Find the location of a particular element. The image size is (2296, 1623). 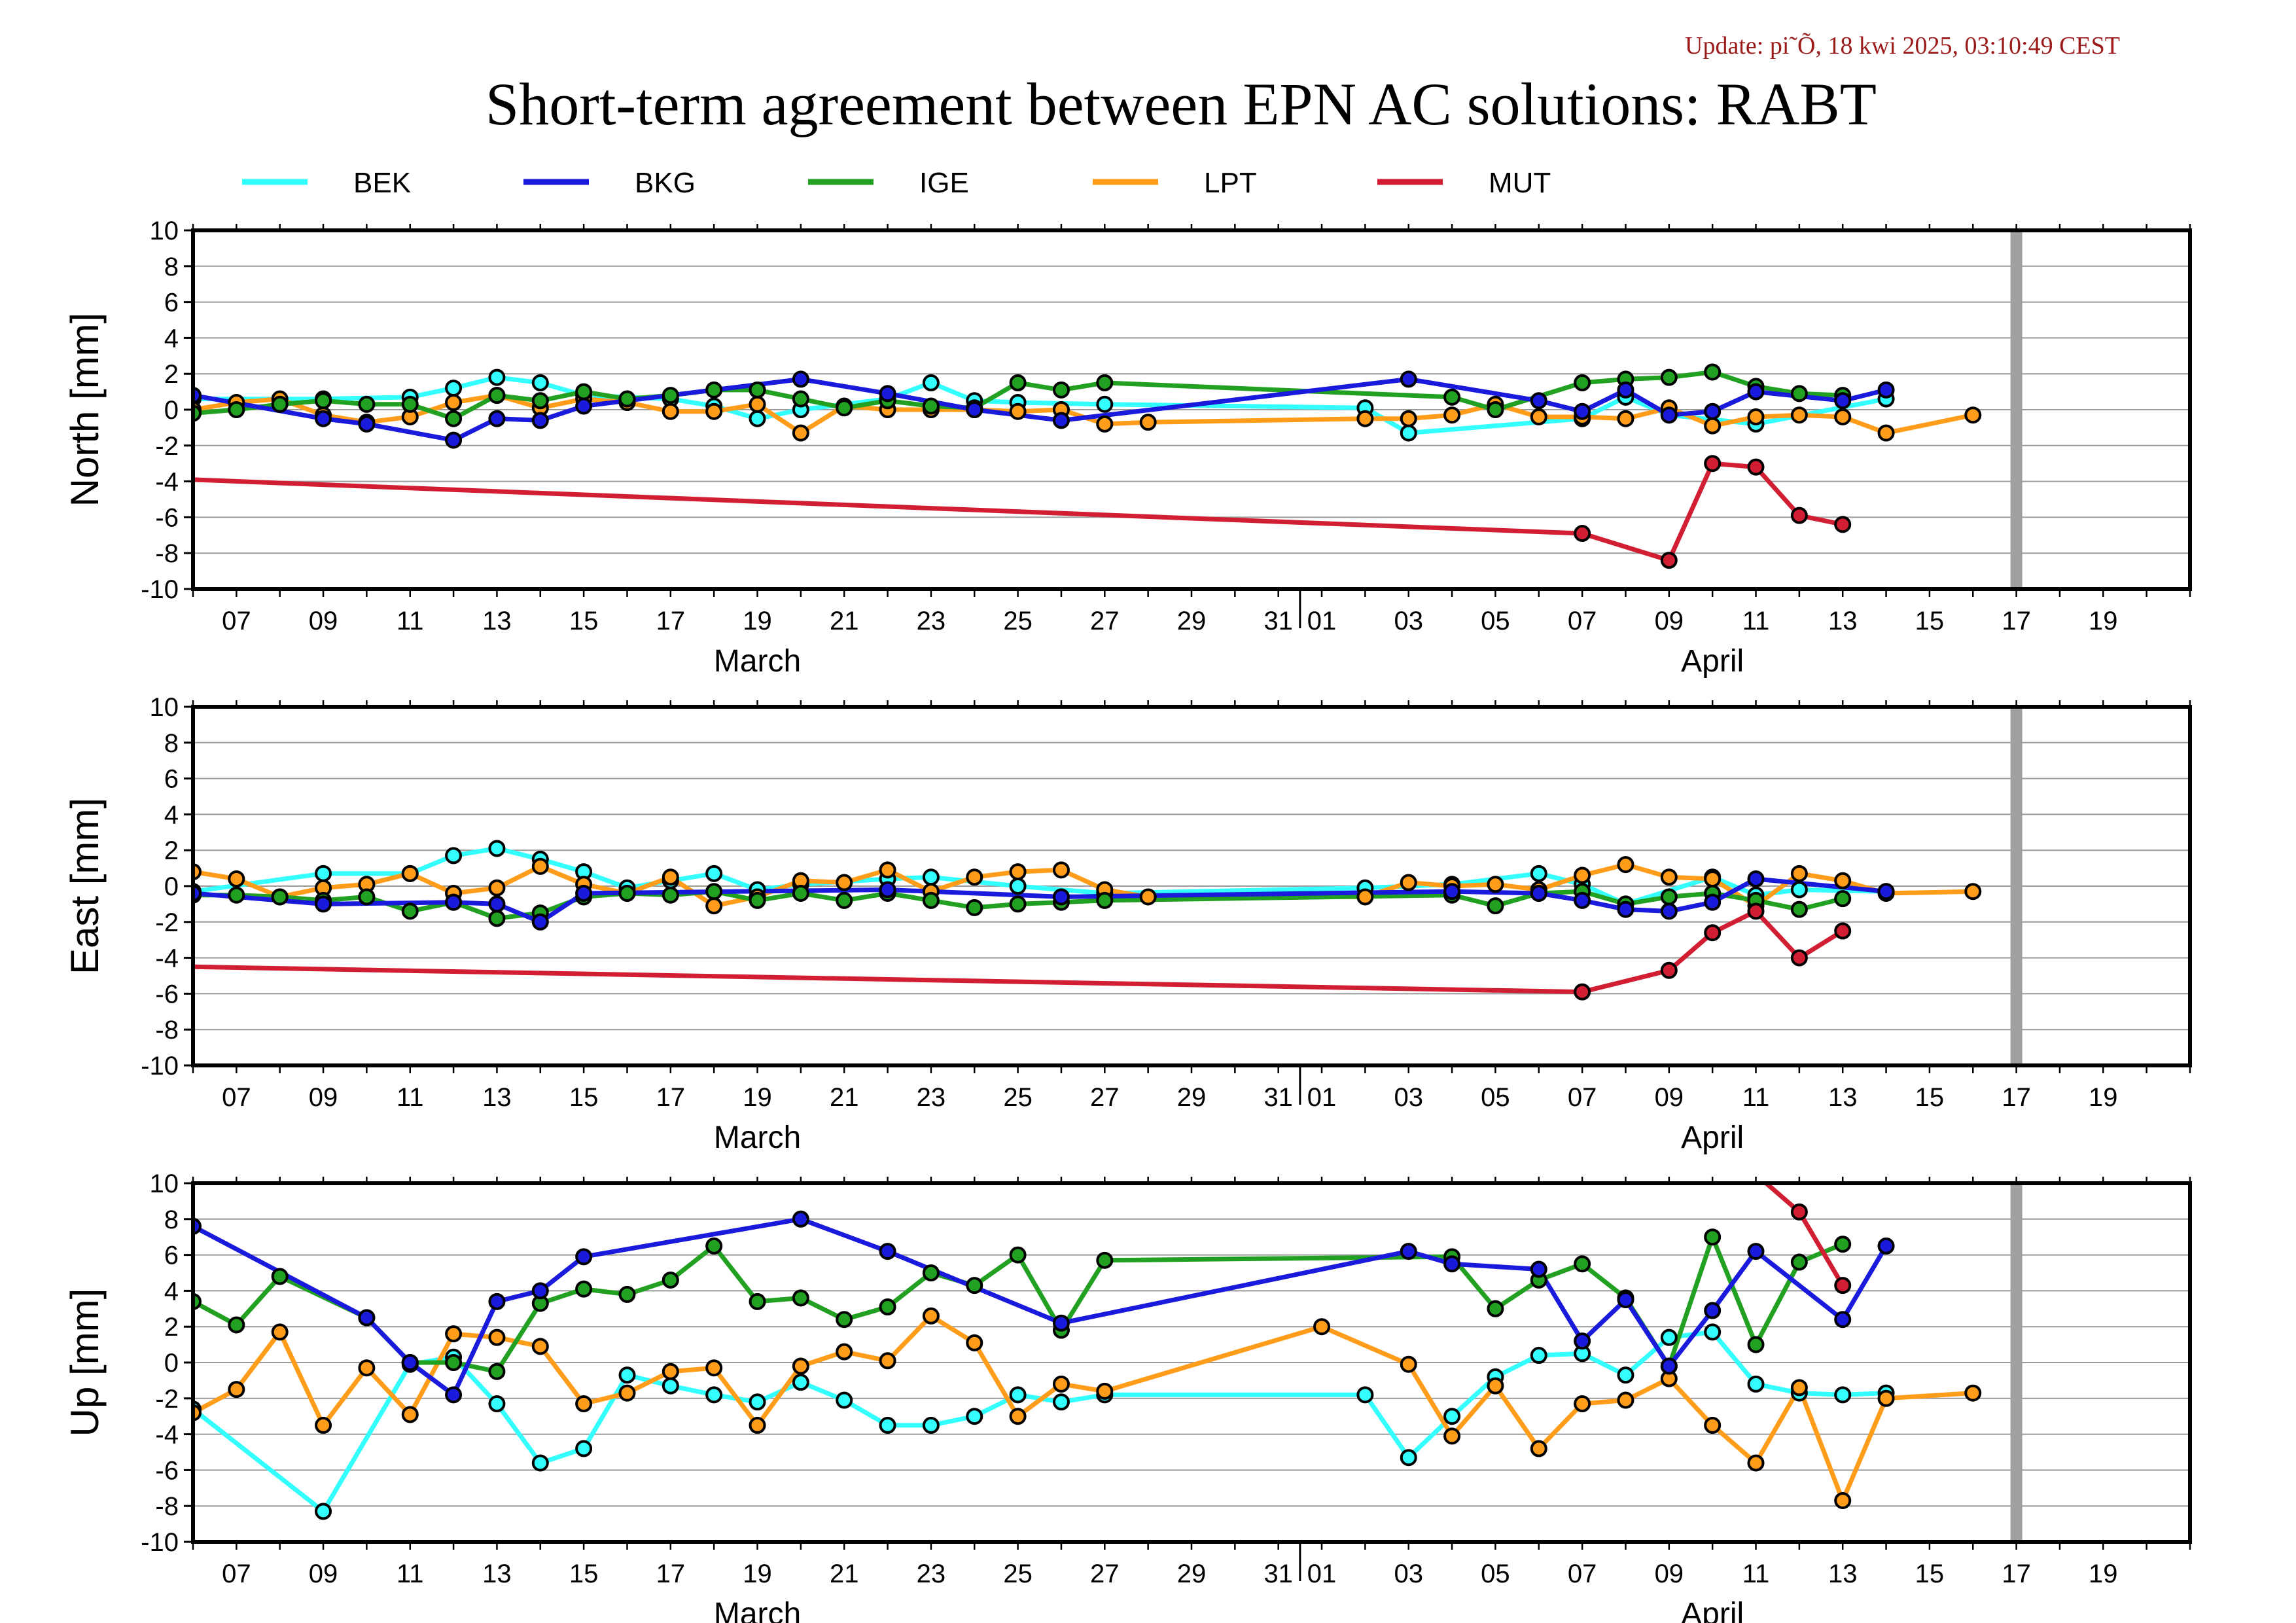

current-date-marker is located at coordinates (2016, 1363).